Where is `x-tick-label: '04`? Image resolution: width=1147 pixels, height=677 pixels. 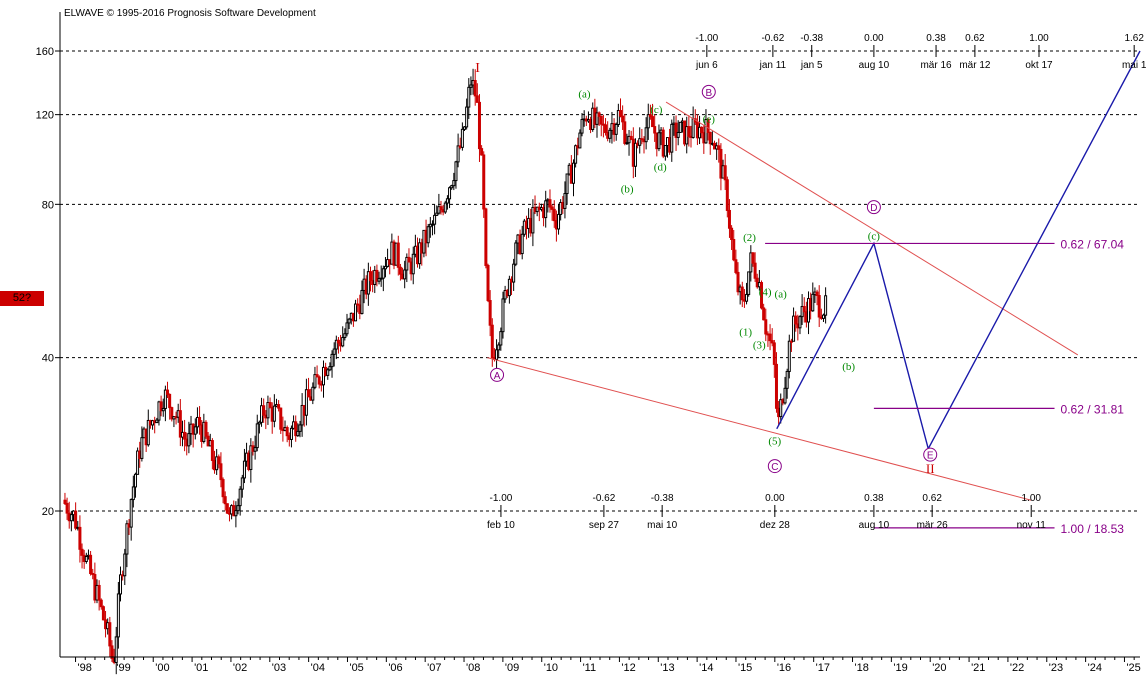
x-tick-label: '04 is located at coordinates (318, 668).